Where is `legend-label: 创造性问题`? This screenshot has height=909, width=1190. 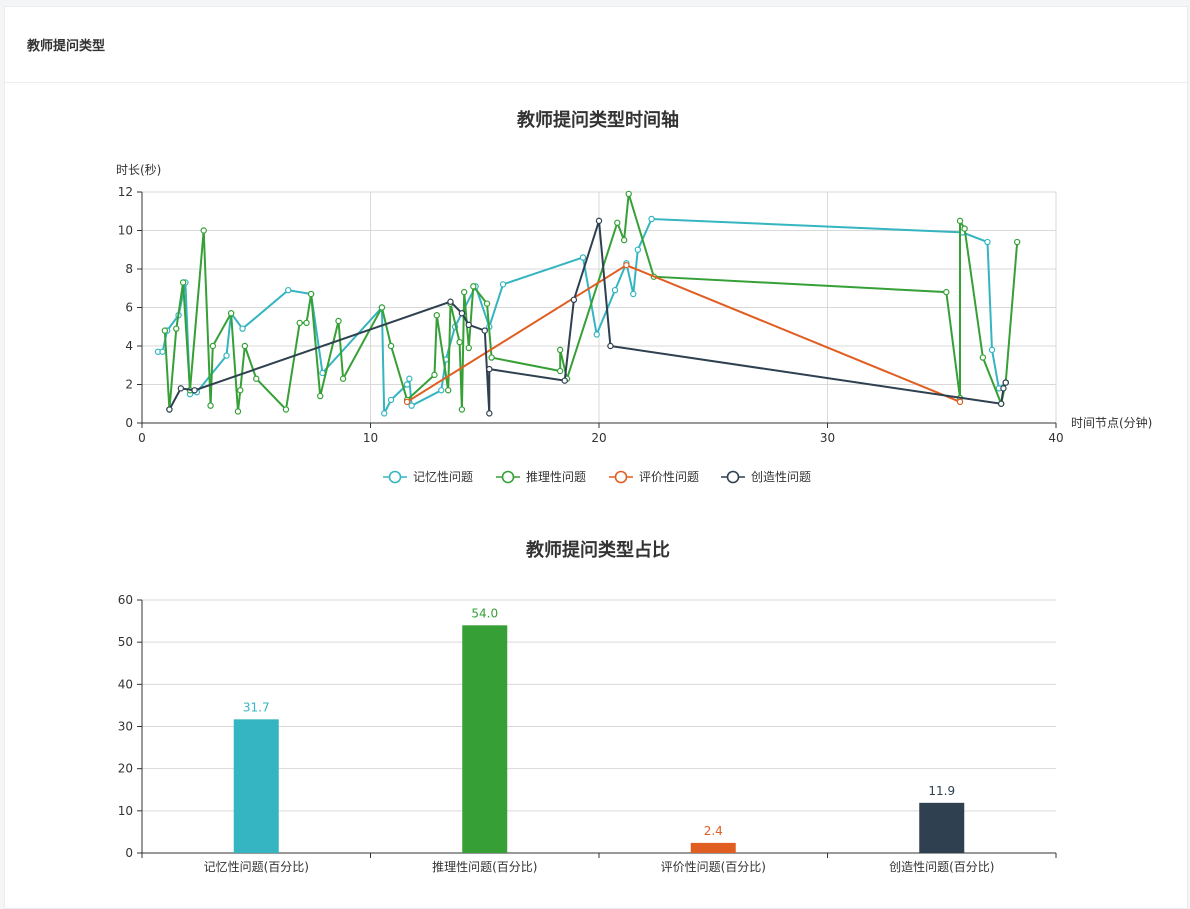 legend-label: 创造性问题 is located at coordinates (781, 477).